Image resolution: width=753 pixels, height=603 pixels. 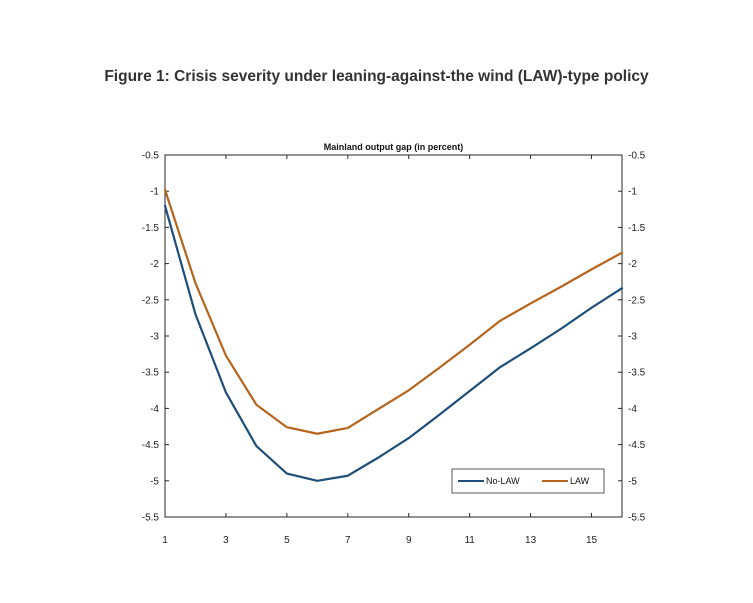 I want to click on y-tick-label-right: -4.5, so click(x=637, y=445).